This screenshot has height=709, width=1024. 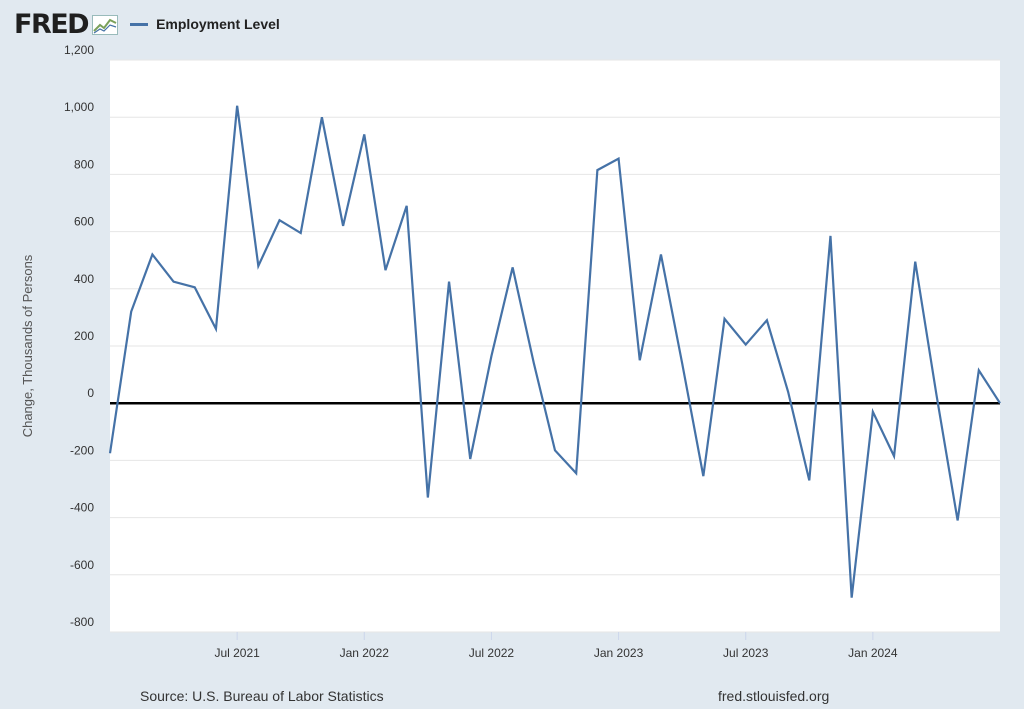 I want to click on site-link: fred.stlouisfed.org, so click(x=774, y=696).